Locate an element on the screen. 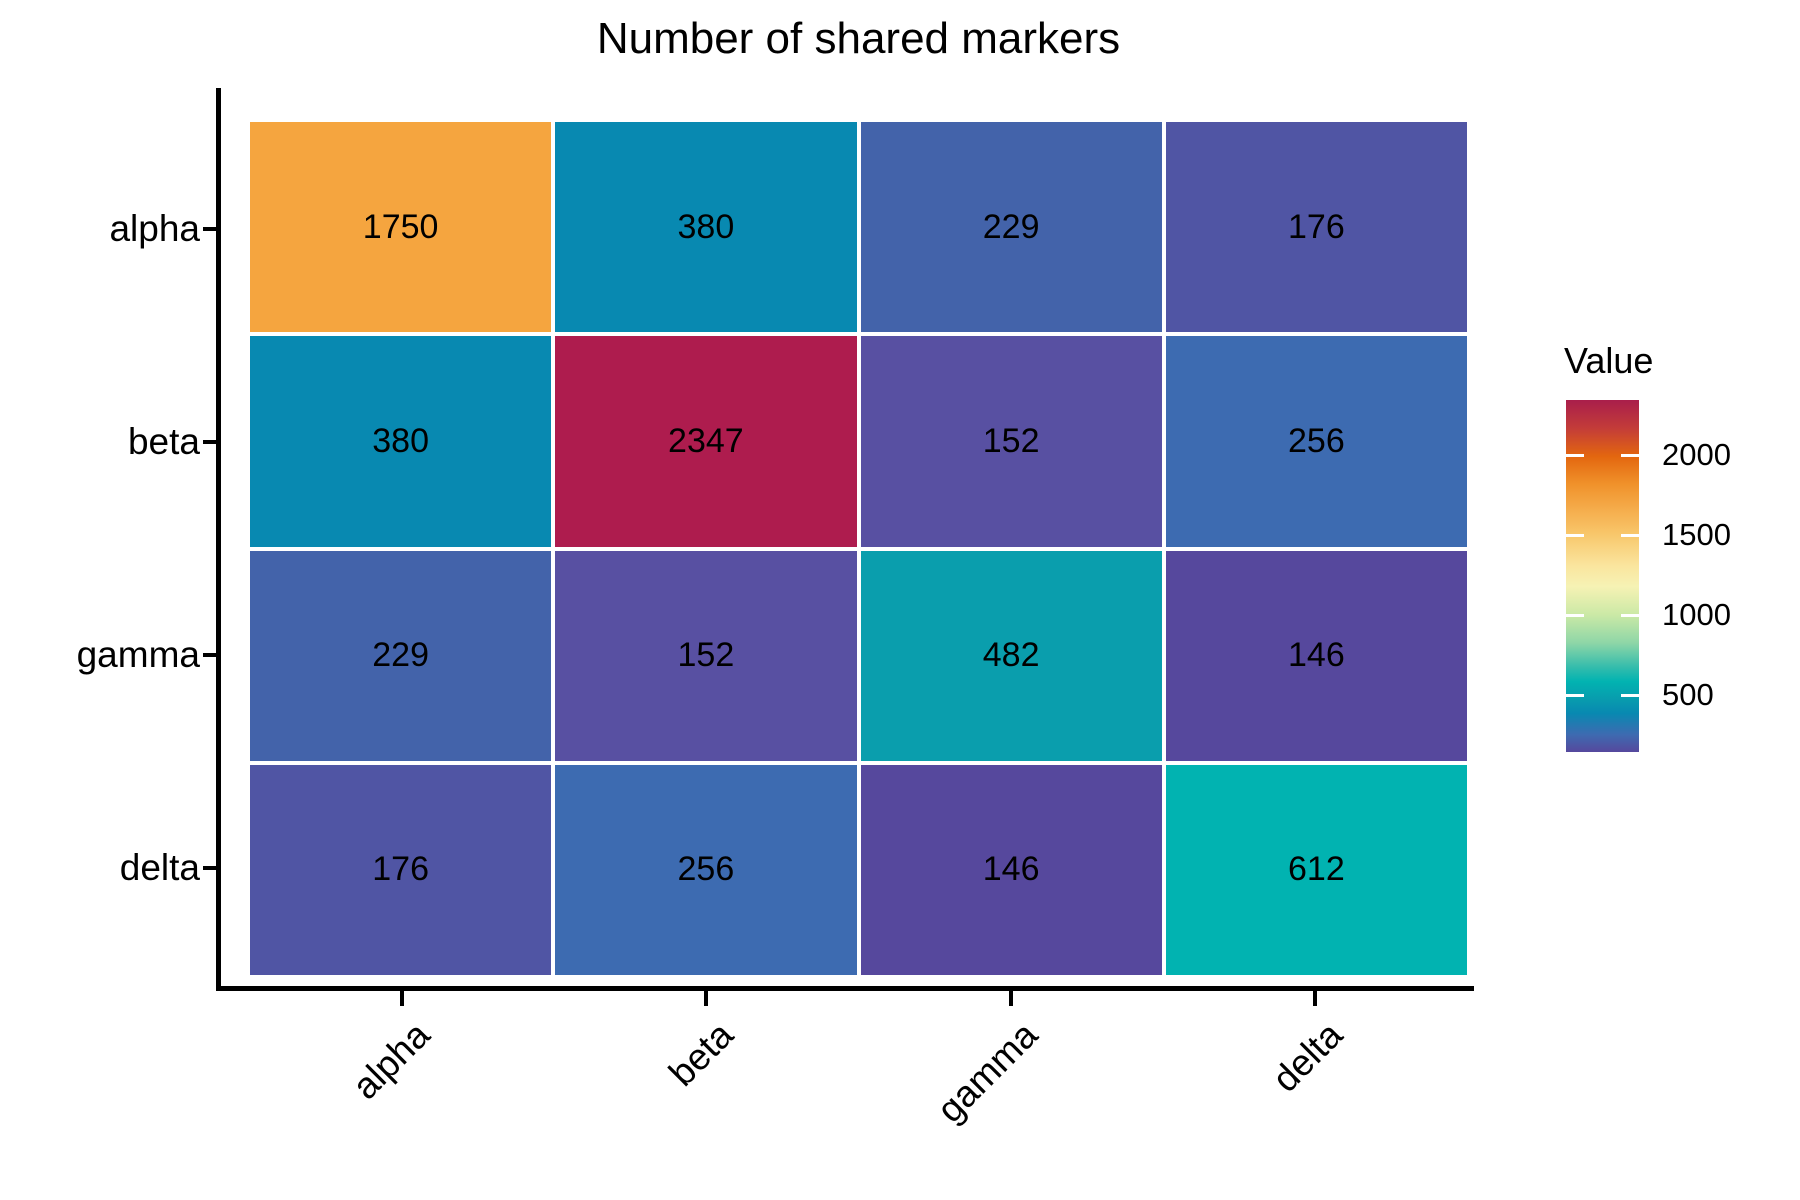  cell-value: 482 is located at coordinates (1011, 655).